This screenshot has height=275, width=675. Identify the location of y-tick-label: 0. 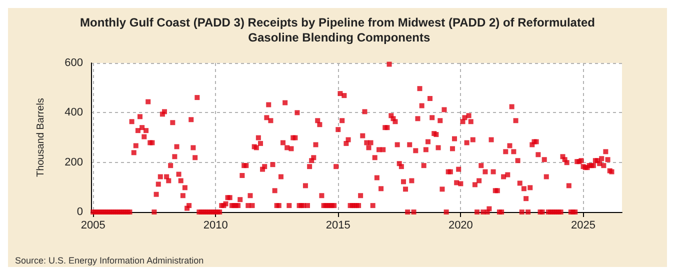
(79, 212).